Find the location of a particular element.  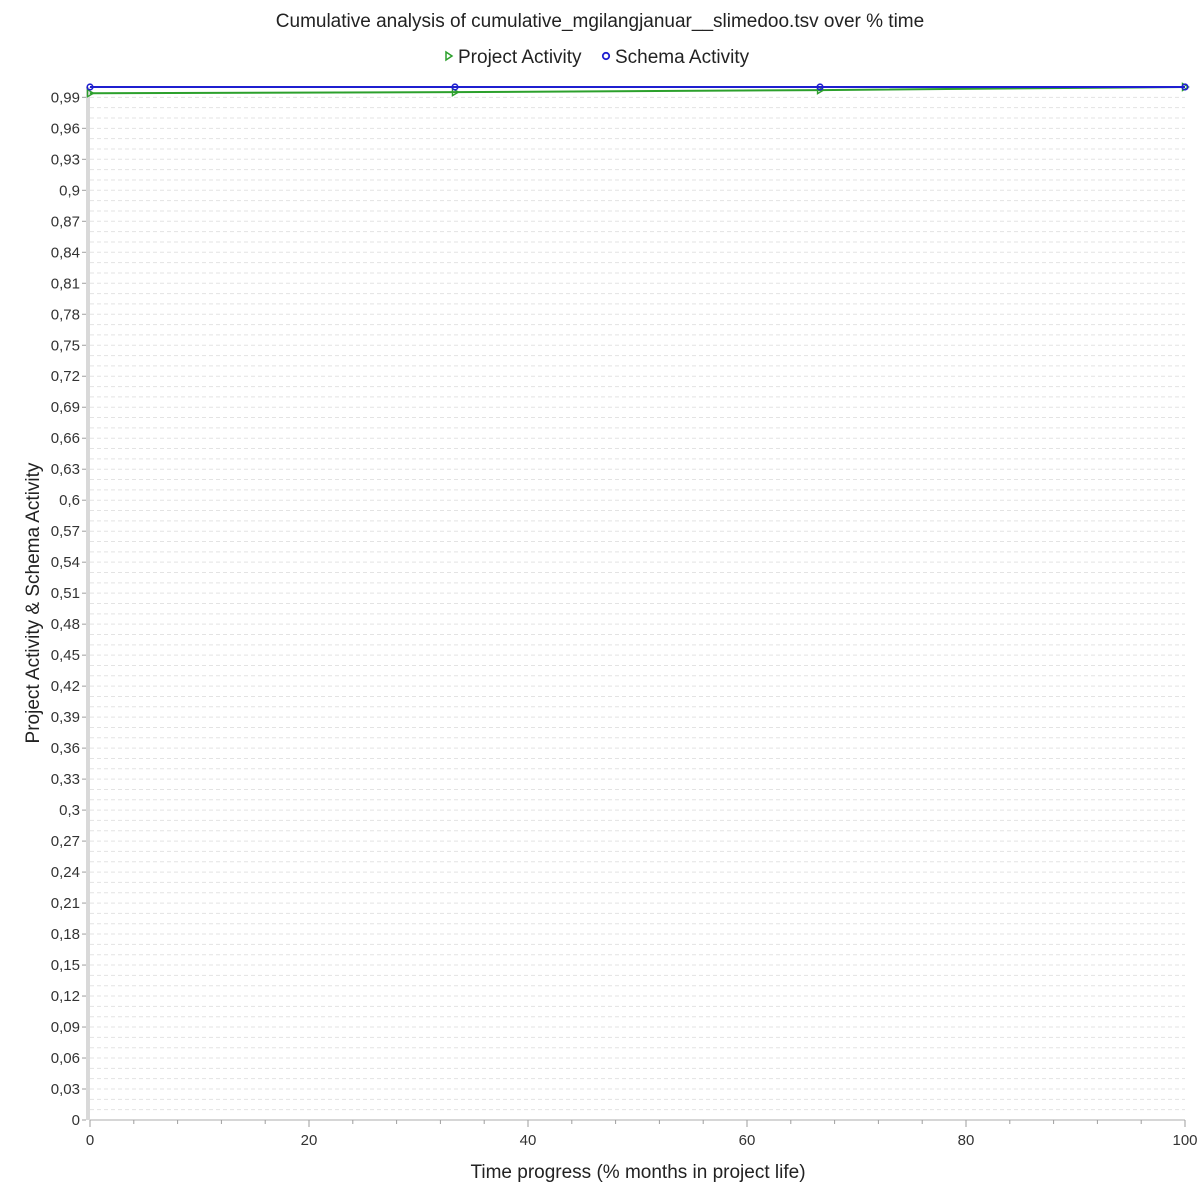

y-tick-label: 0,9 is located at coordinates (69, 190).